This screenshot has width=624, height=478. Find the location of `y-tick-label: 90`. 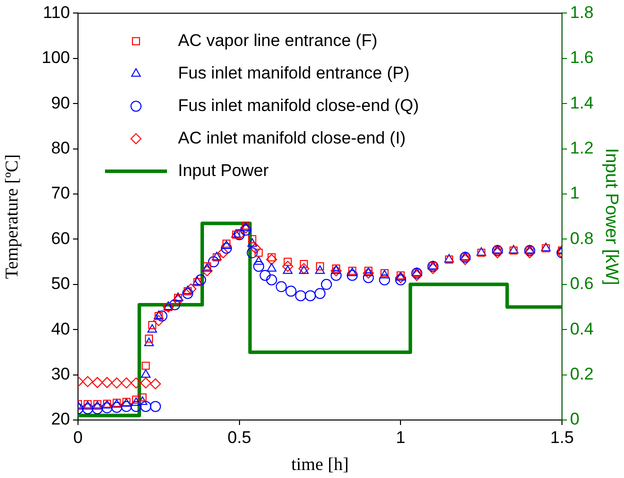

y-tick-label: 90 is located at coordinates (60, 102).